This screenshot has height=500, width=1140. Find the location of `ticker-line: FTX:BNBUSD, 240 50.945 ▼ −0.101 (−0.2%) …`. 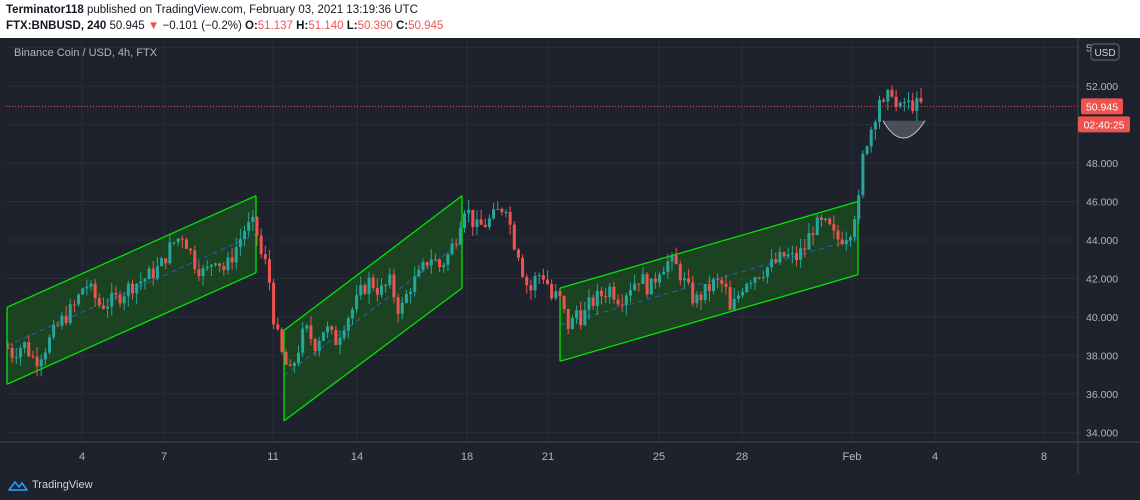

ticker-line: FTX:BNBUSD, 240 50.945 ▼ −0.101 (−0.2%) … is located at coordinates (224, 26).